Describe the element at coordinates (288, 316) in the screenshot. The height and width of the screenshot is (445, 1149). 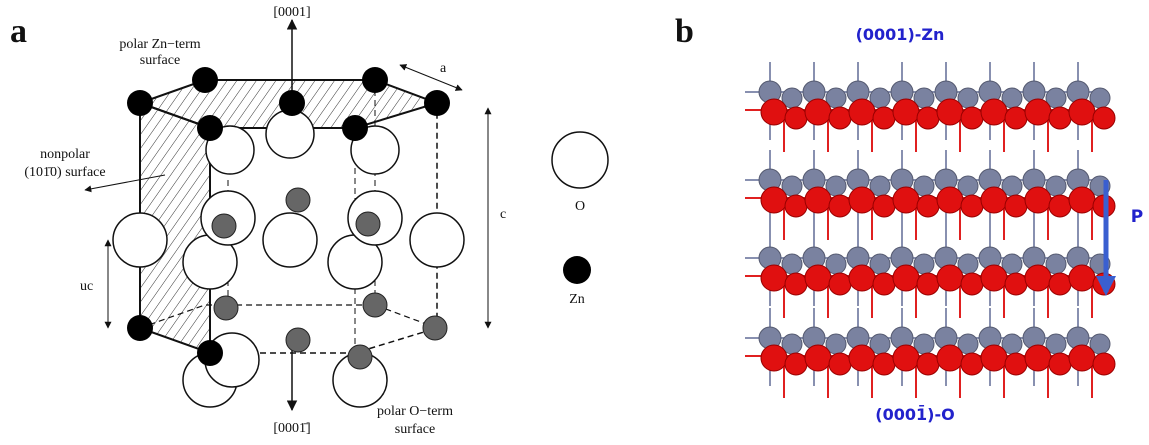
I see `hidden-edges` at that location.